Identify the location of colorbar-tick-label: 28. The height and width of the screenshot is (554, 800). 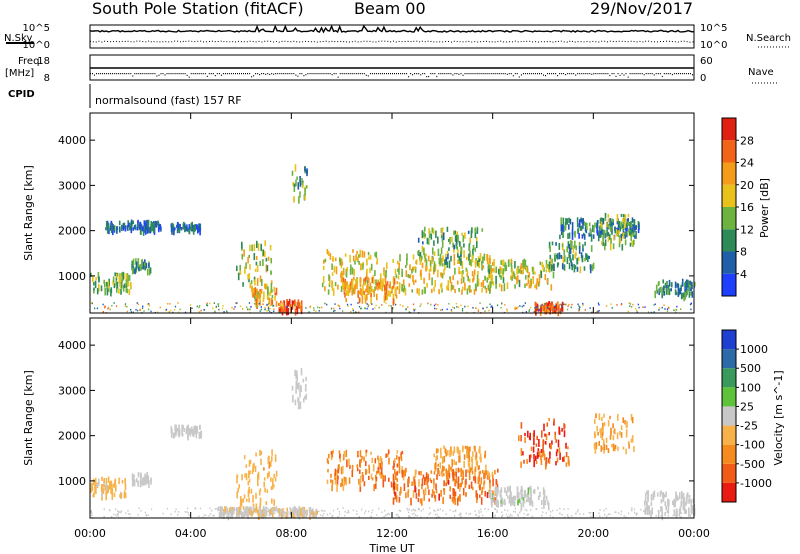
(747, 140).